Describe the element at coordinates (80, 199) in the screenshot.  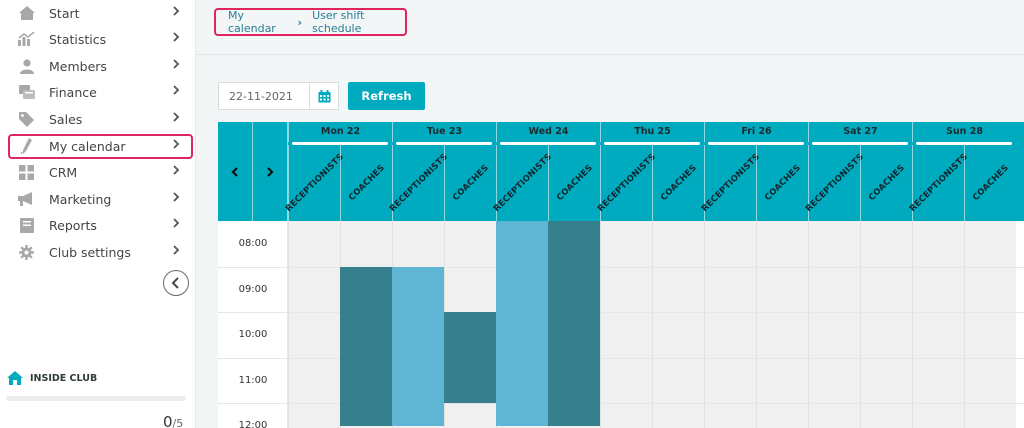
I see `sidebar-item-label: Marketing` at that location.